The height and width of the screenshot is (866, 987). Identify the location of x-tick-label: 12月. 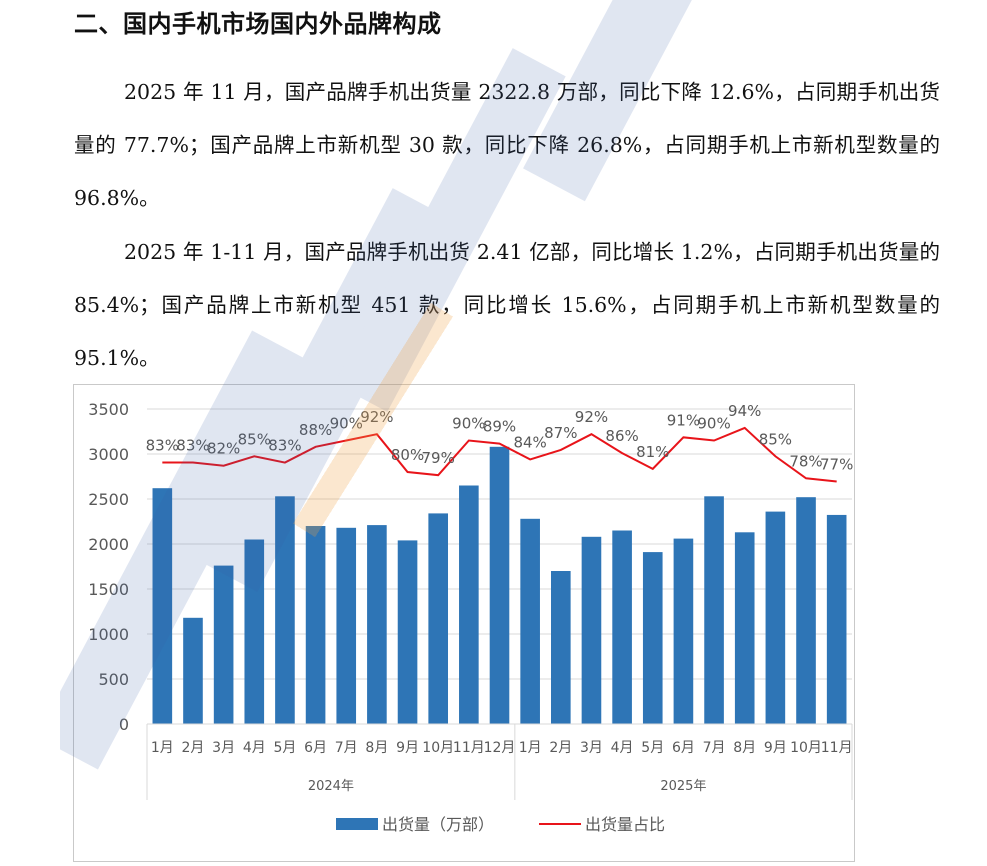
(500, 748).